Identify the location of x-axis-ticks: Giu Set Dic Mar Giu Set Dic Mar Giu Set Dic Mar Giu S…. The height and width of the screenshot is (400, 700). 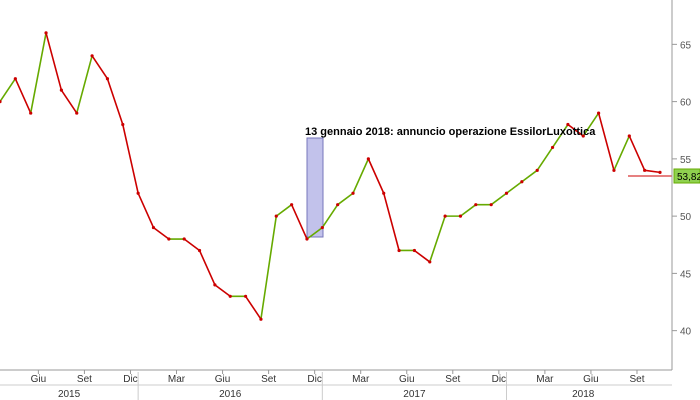
(338, 377).